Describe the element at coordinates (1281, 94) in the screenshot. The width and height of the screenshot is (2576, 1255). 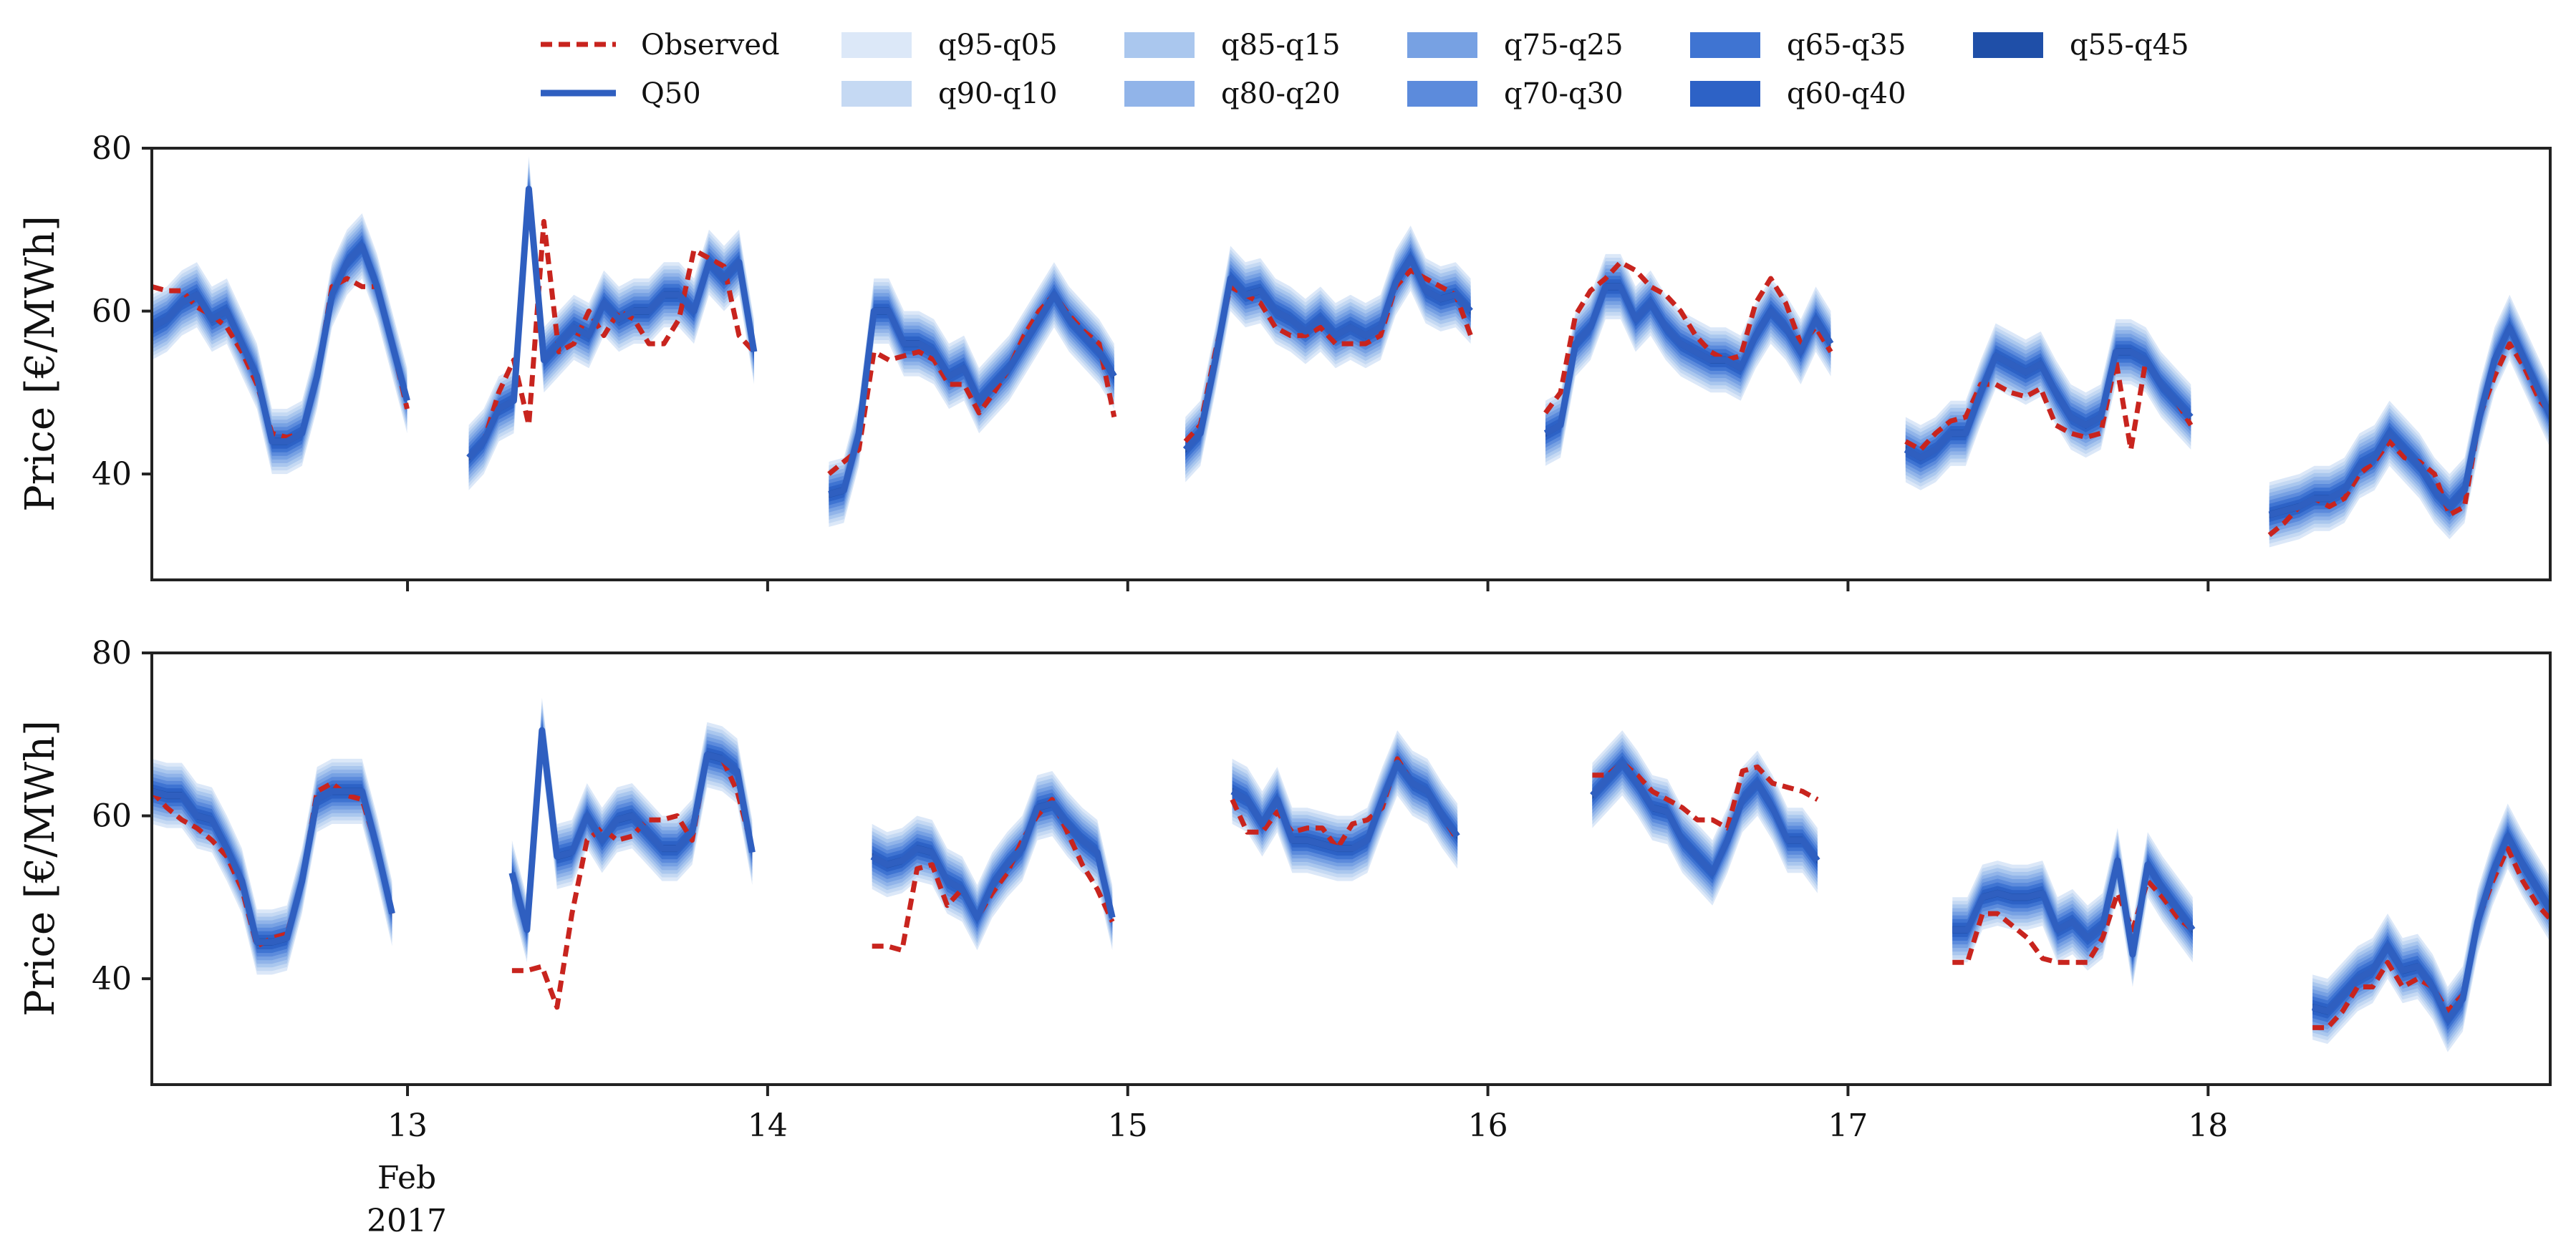
I see `legend-band-label-q80-q20: q80-q20` at that location.